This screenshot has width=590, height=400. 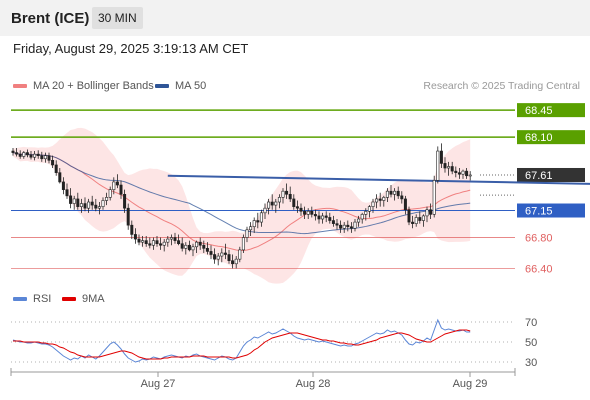 I want to click on legend-ma50: MA 50, so click(x=180, y=86).